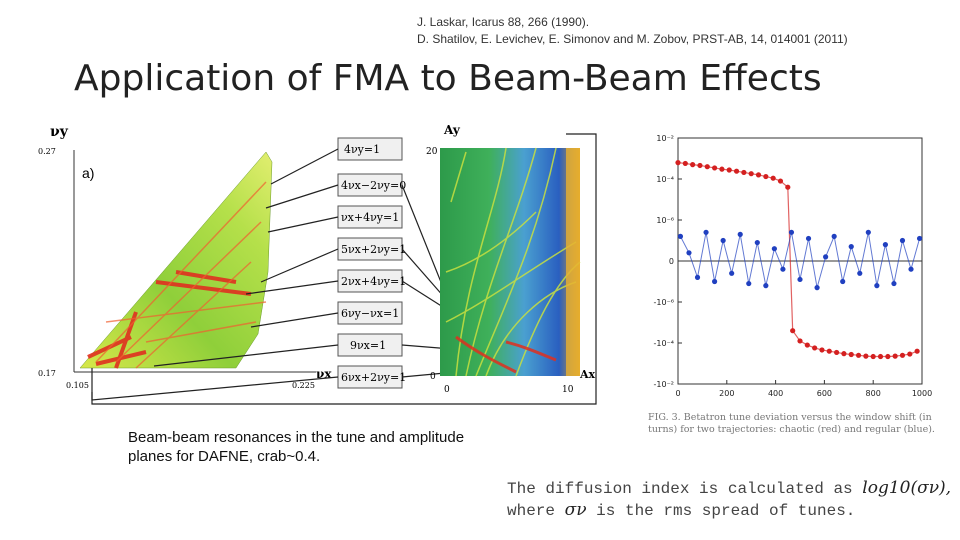  Describe the element at coordinates (370, 345) in the screenshot. I see `resonance-label: 9νx=1` at that location.